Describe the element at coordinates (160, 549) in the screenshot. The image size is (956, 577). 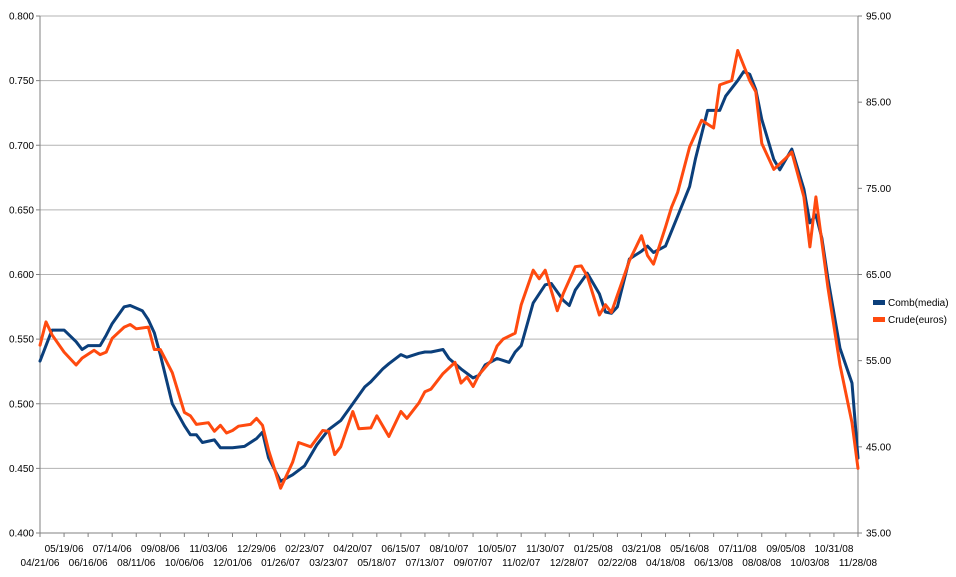
I see `x-tick-label: 09/08/06` at that location.